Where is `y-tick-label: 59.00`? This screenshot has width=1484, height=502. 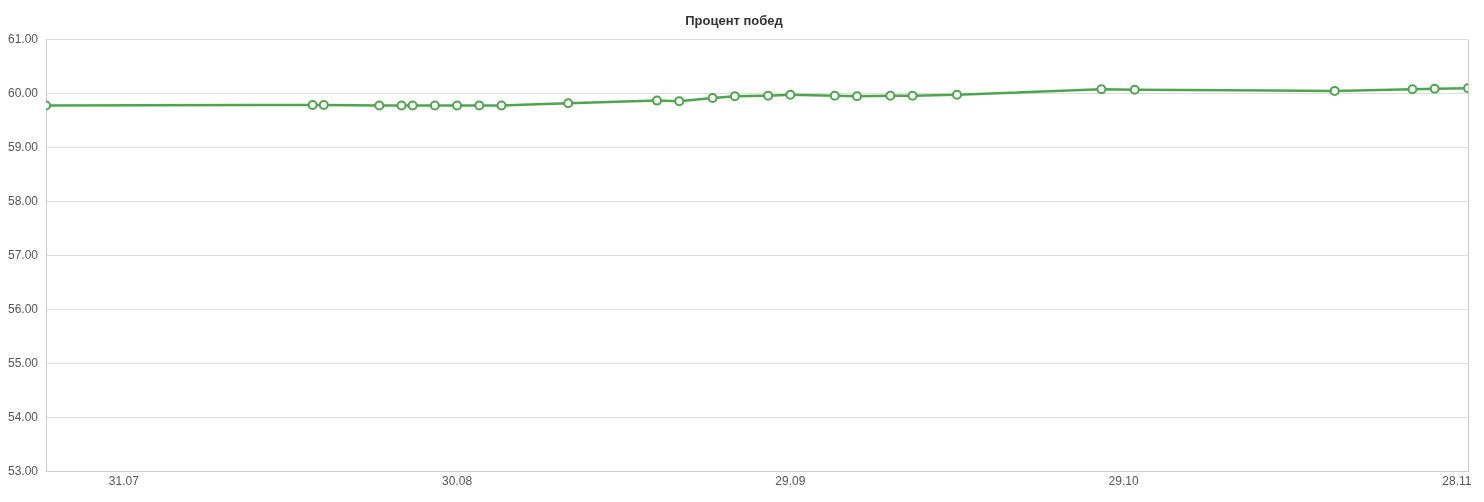
y-tick-label: 59.00 is located at coordinates (23, 146).